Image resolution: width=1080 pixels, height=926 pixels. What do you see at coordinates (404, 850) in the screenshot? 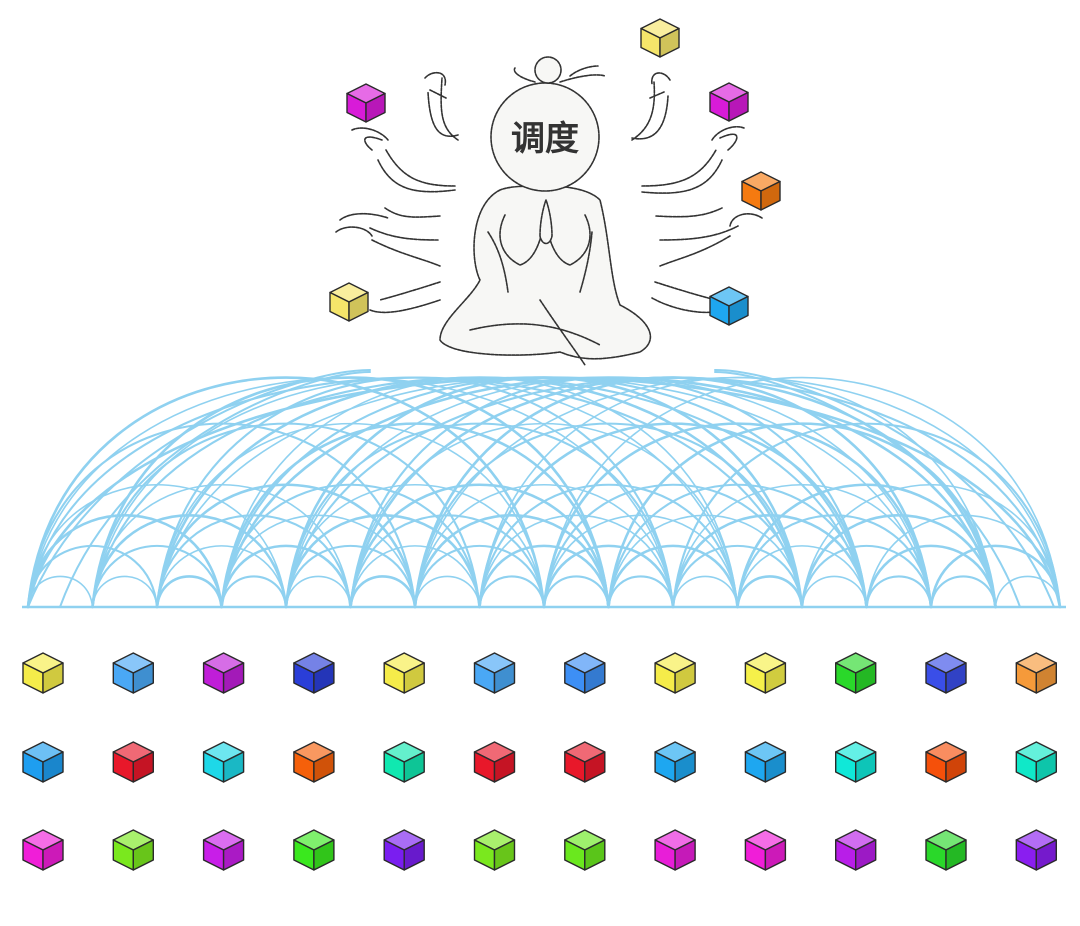
I see `block-r3-c5` at bounding box center [404, 850].